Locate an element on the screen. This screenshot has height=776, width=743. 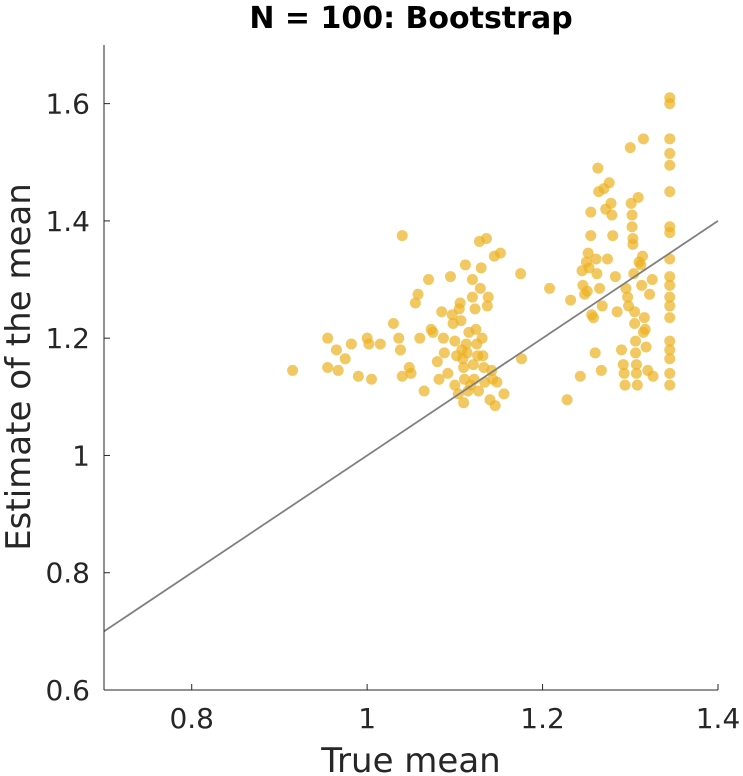
x-tick-label: 1.4 is located at coordinates (718, 718).